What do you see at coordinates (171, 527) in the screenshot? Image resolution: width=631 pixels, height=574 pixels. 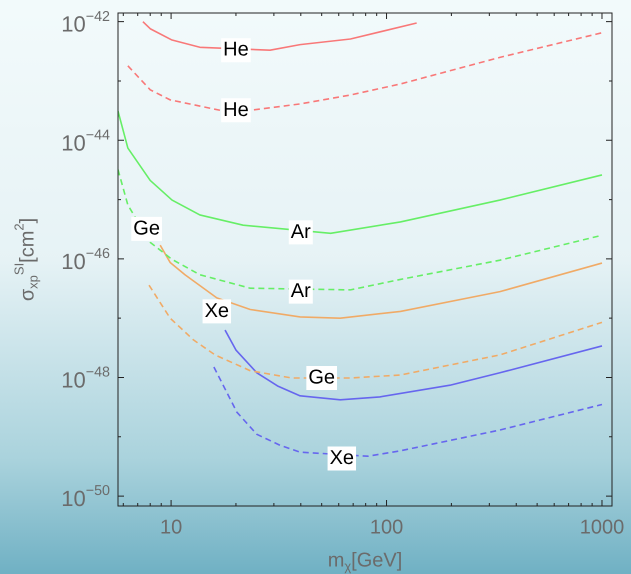 I see `x-tick-label: 10` at bounding box center [171, 527].